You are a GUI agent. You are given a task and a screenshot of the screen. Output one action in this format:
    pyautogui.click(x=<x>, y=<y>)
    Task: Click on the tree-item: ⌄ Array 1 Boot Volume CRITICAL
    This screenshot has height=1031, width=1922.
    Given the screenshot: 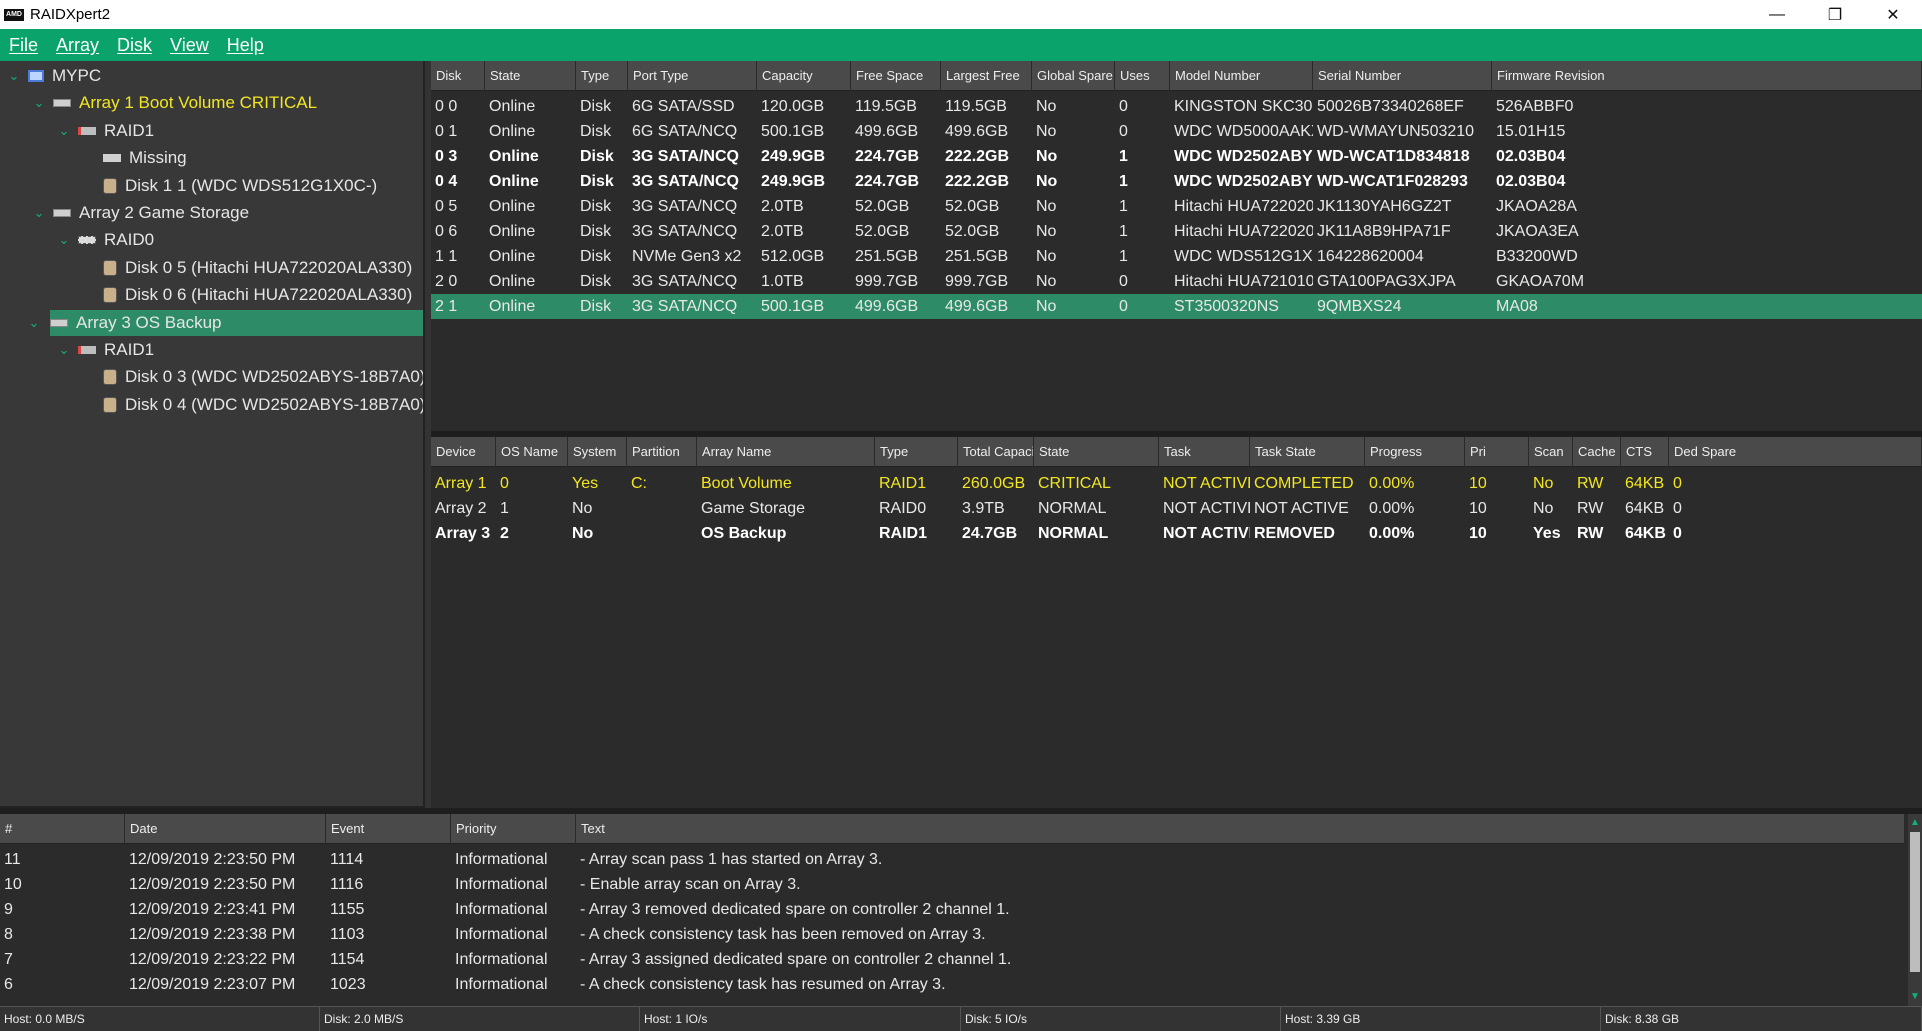 What is the action you would take?
    pyautogui.click(x=174, y=103)
    